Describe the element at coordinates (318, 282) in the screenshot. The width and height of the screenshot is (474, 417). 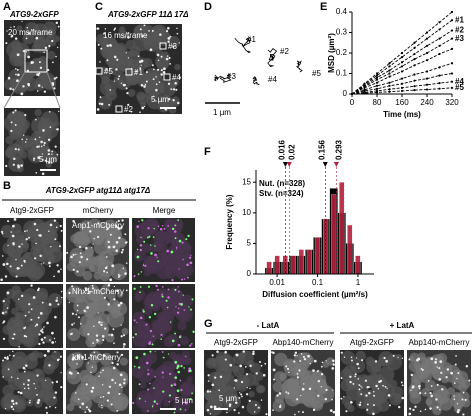
I see `x-tick-label: 0.1` at that location.